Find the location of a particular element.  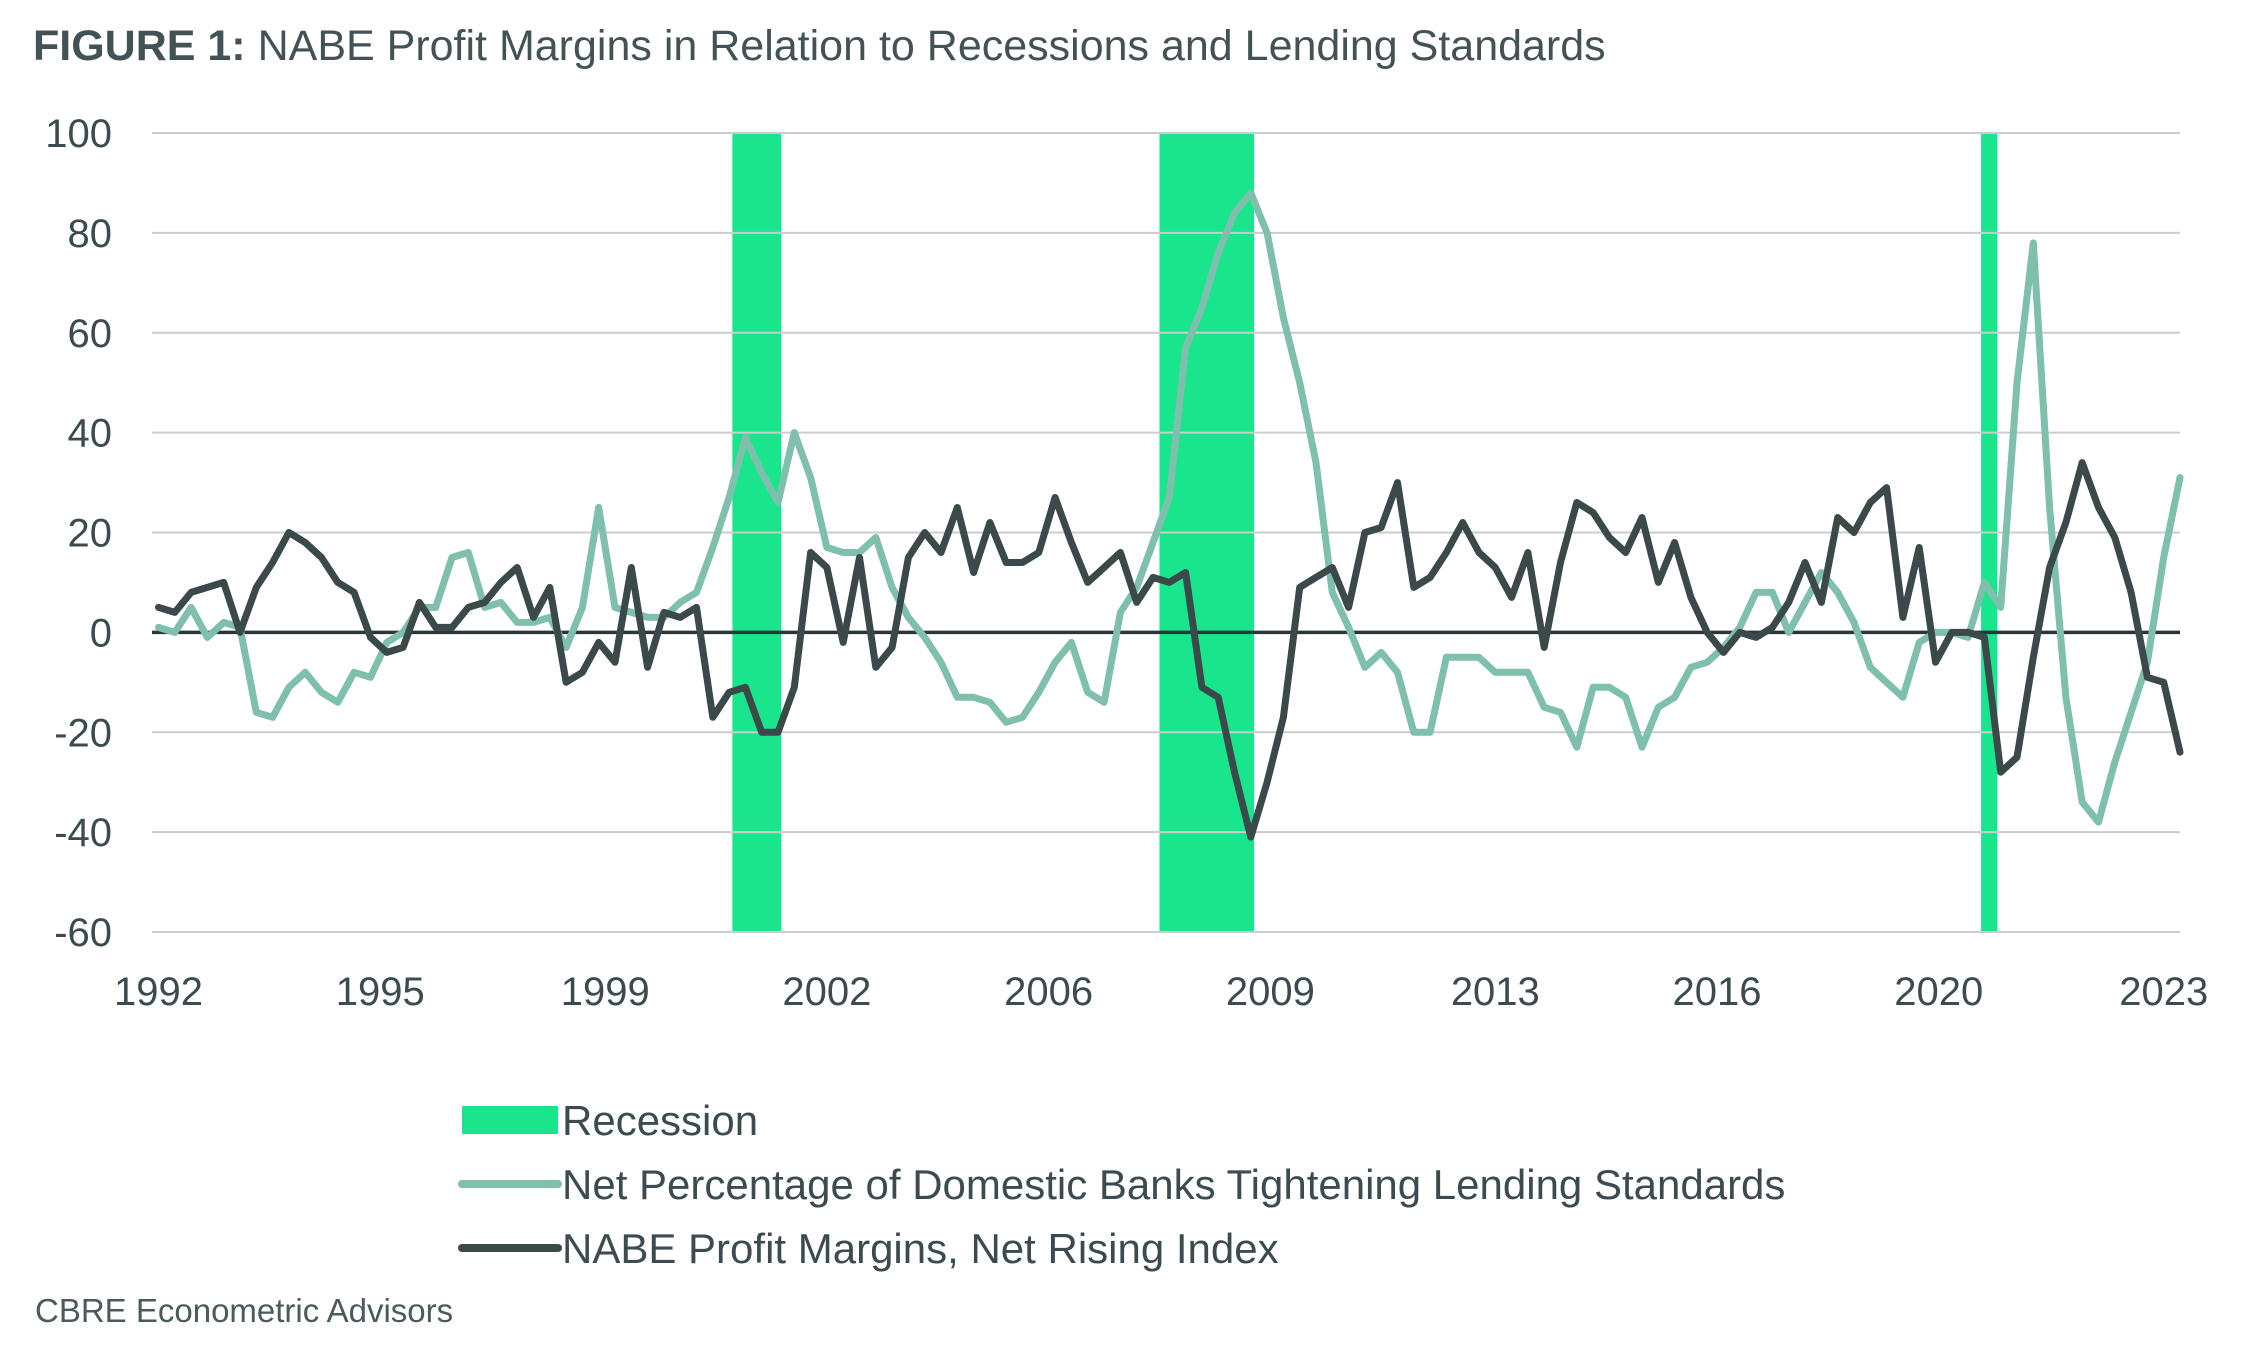

y-tick-label: -20 is located at coordinates (83, 733).